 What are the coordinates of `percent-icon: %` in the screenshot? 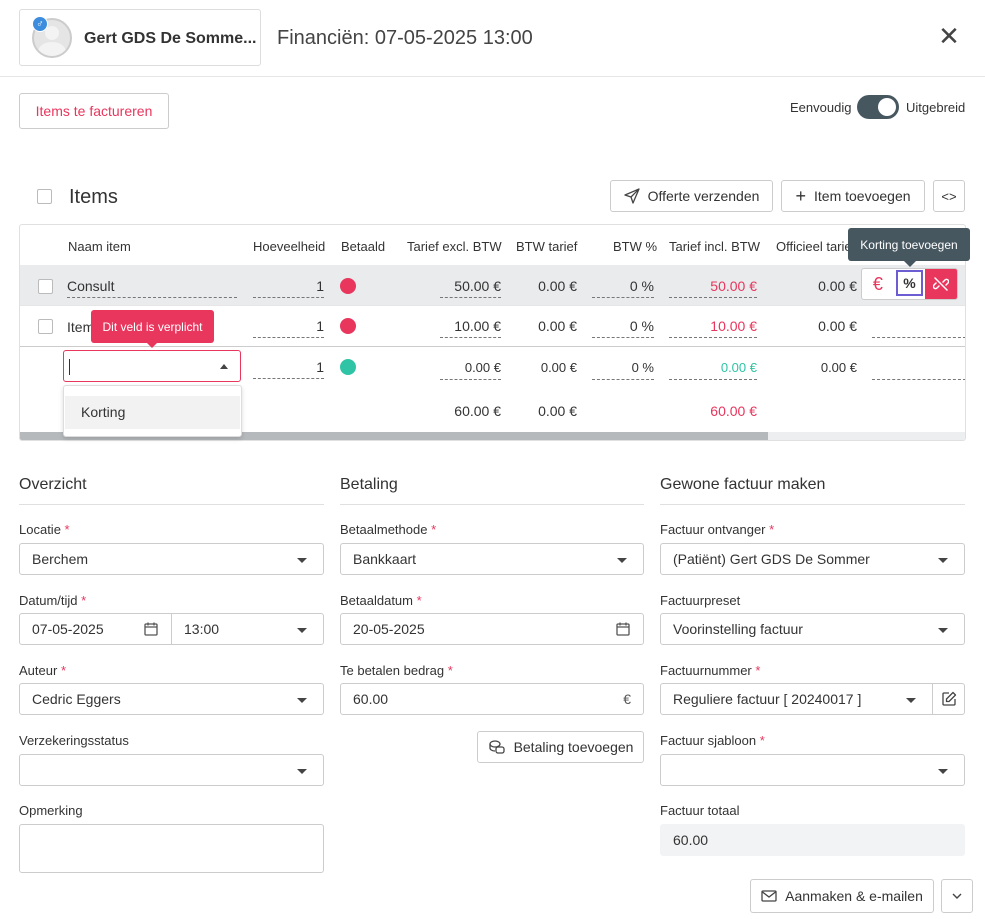 It's located at (909, 283).